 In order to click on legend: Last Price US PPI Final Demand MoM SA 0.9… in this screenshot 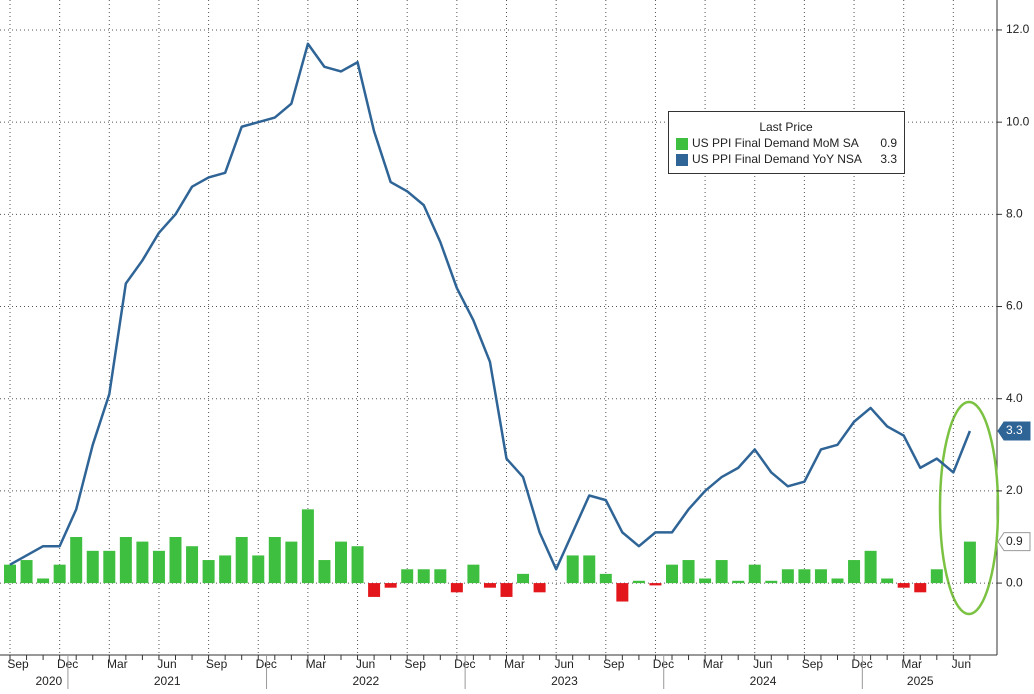, I will do `click(786, 142)`.